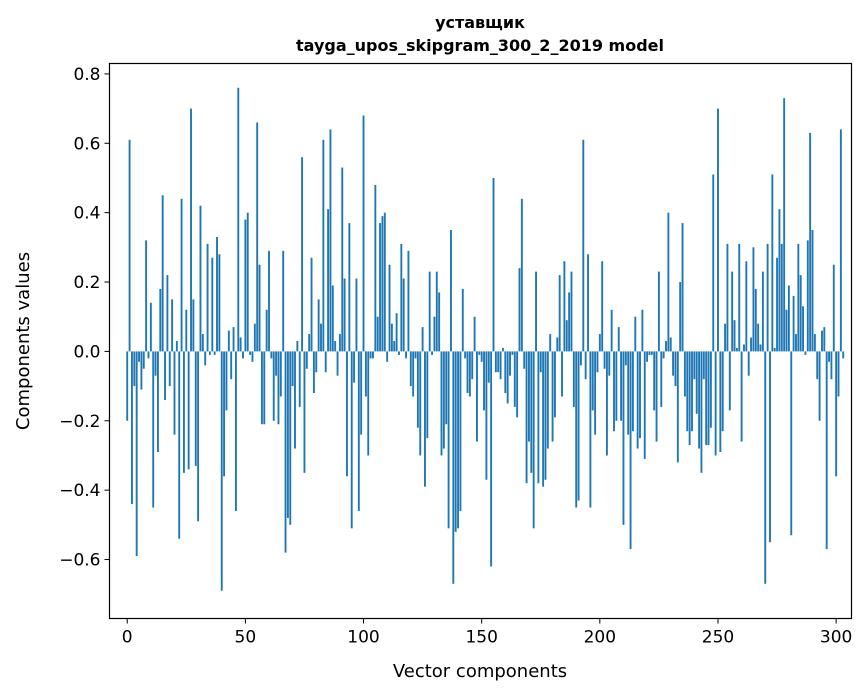 The width and height of the screenshot is (867, 696). Describe the element at coordinates (79, 422) in the screenshot. I see `y-tick-label: −0.2` at that location.